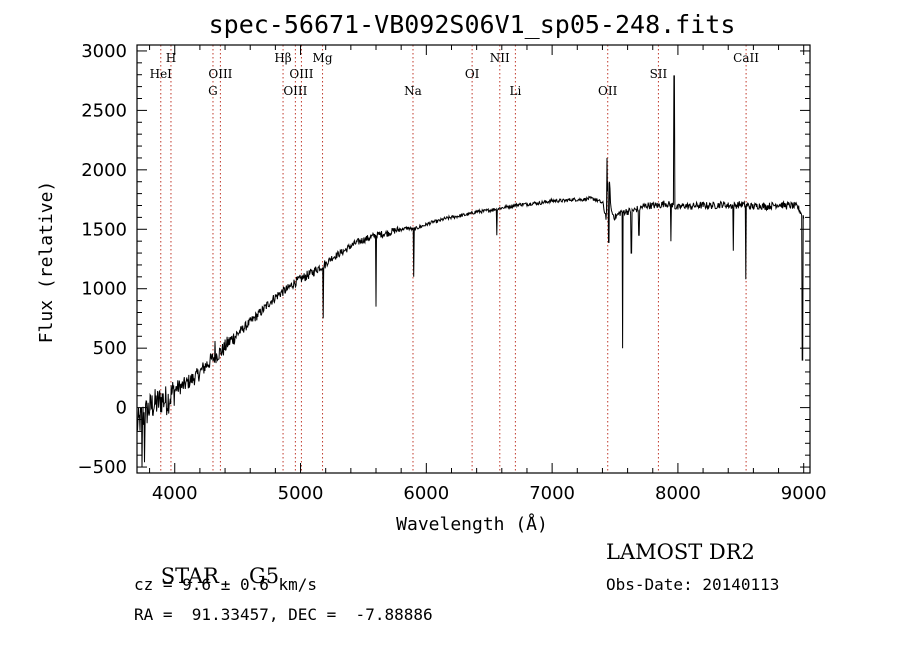 The image size is (900, 654). I want to click on x-axis-label: Wavelength (Å), so click(472, 524).